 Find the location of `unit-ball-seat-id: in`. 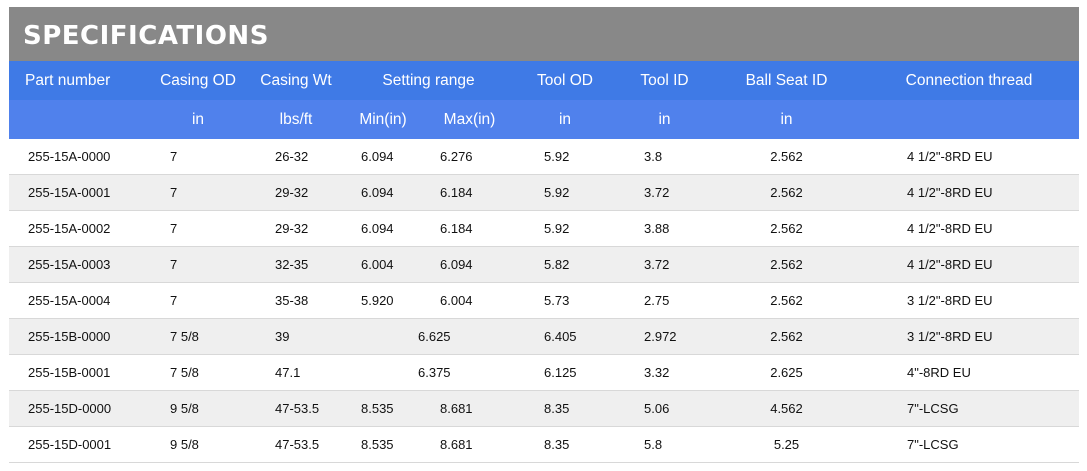

unit-ball-seat-id: in is located at coordinates (786, 119).